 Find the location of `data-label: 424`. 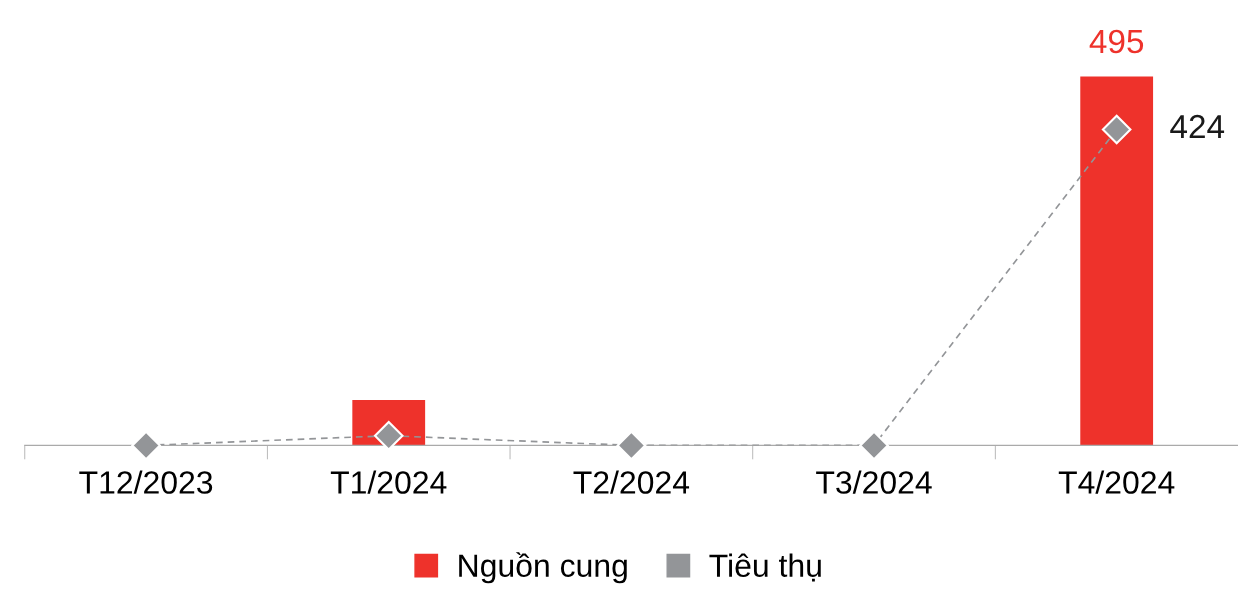

data-label: 424 is located at coordinates (1197, 126).